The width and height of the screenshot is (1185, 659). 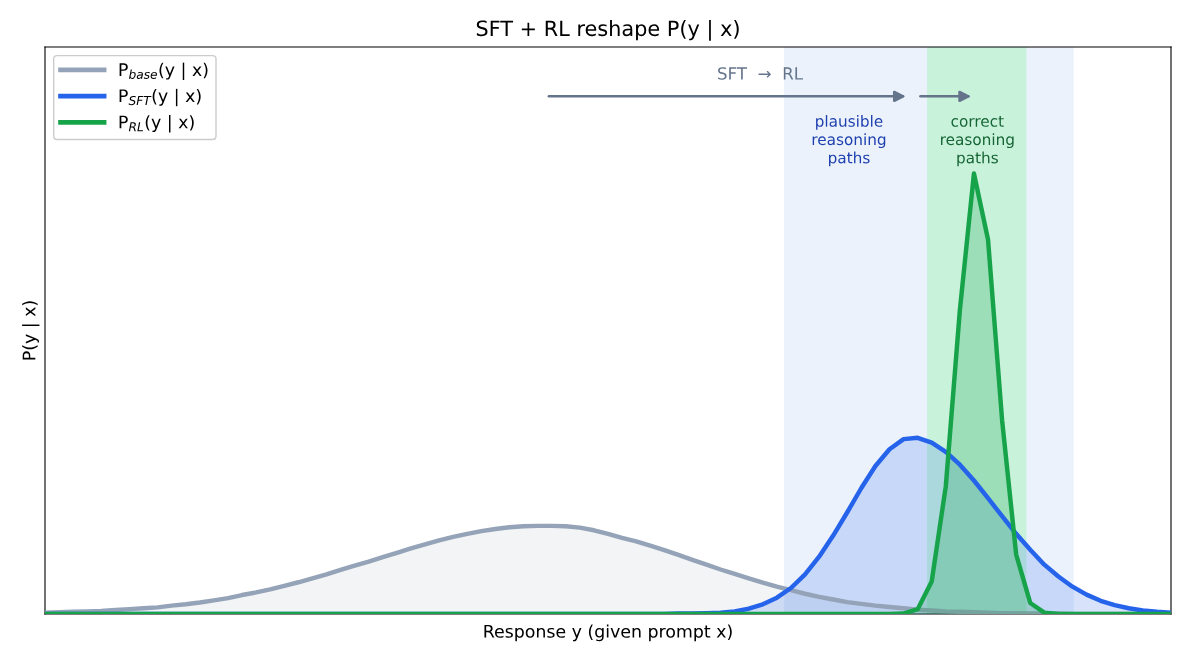 What do you see at coordinates (607, 30) in the screenshot?
I see `chart-title: SFT + RL reshape P(y | x)` at bounding box center [607, 30].